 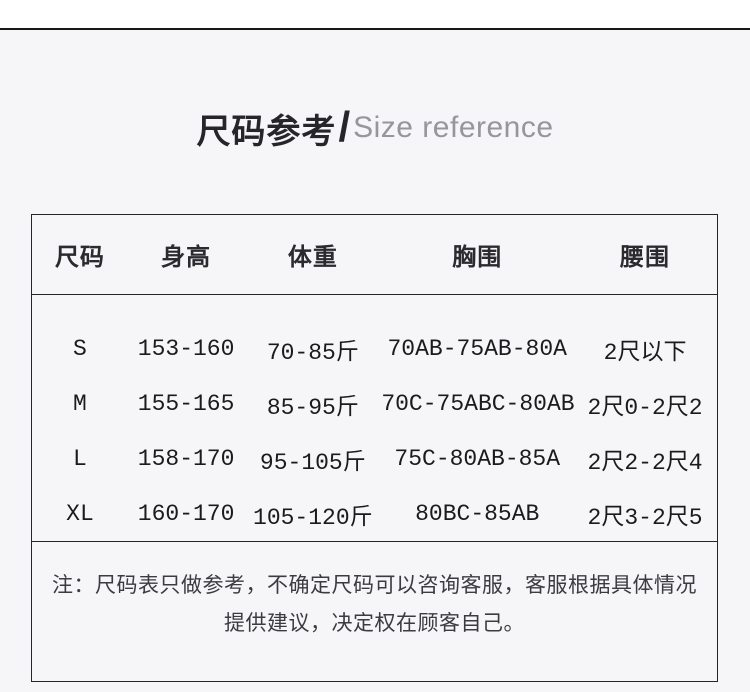 What do you see at coordinates (80, 403) in the screenshot?
I see `cell-size: M` at bounding box center [80, 403].